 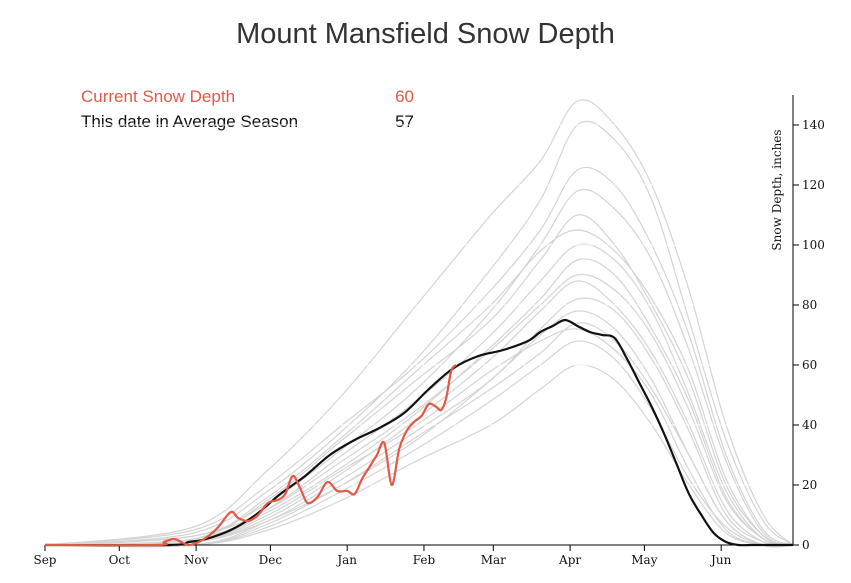 What do you see at coordinates (777, 189) in the screenshot?
I see `y-axis-title: Snow Depth, inches` at bounding box center [777, 189].